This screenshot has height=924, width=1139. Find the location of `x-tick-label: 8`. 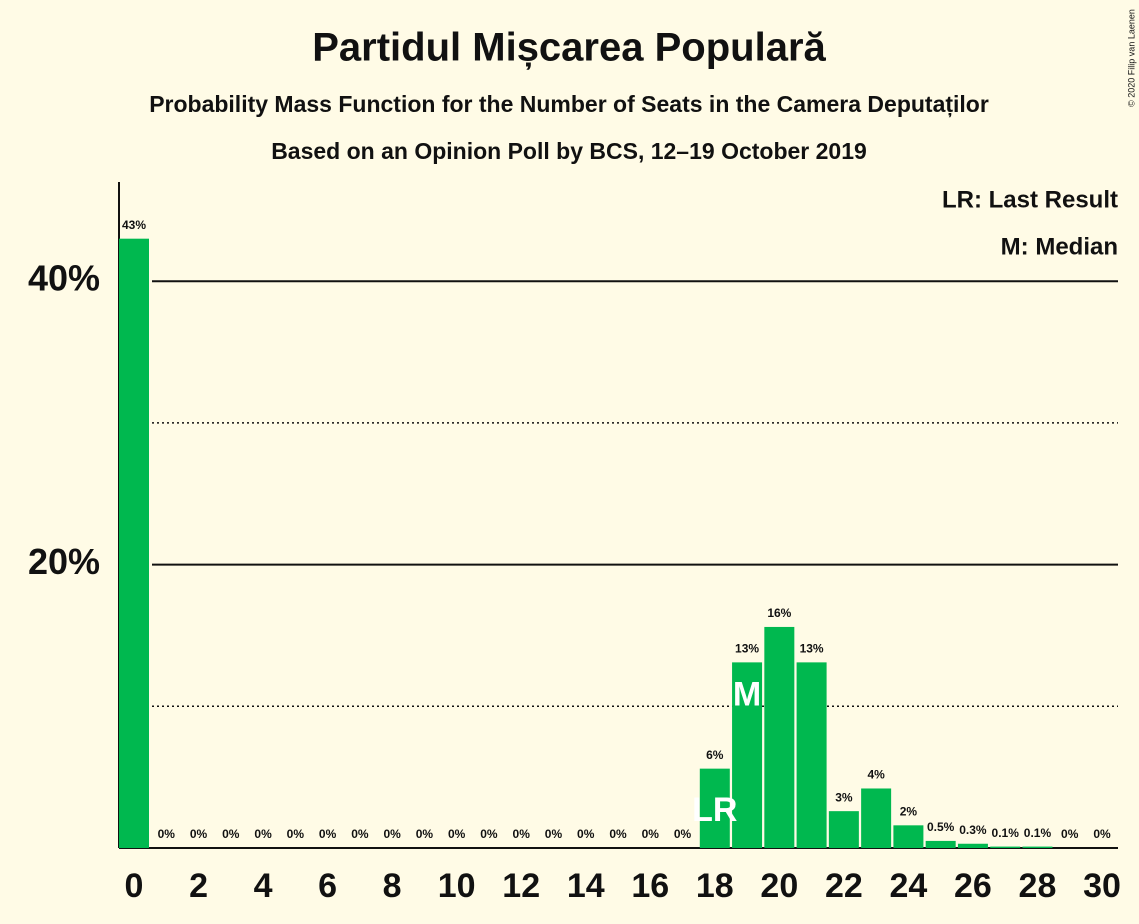

x-tick-label: 8 is located at coordinates (392, 886).